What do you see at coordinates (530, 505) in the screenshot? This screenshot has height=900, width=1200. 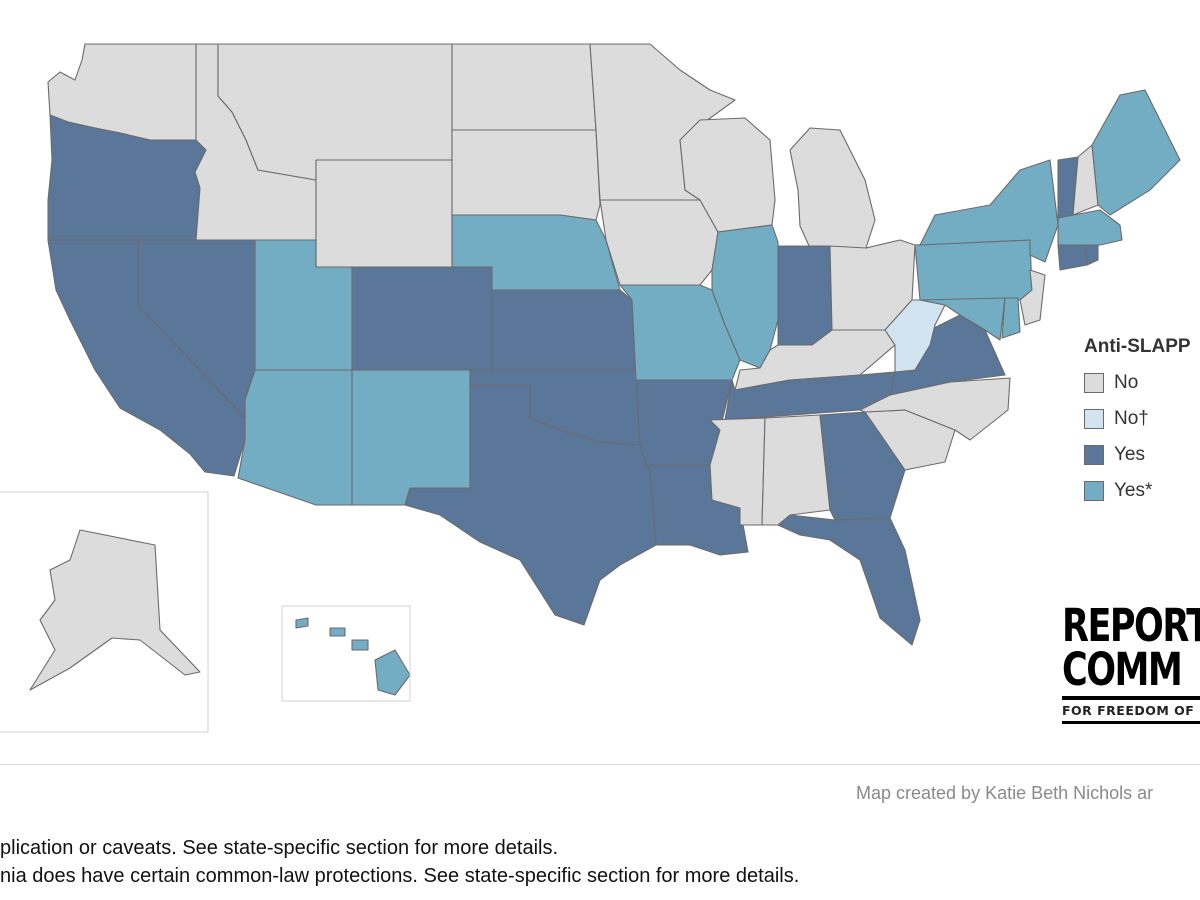 I see `state-tx` at bounding box center [530, 505].